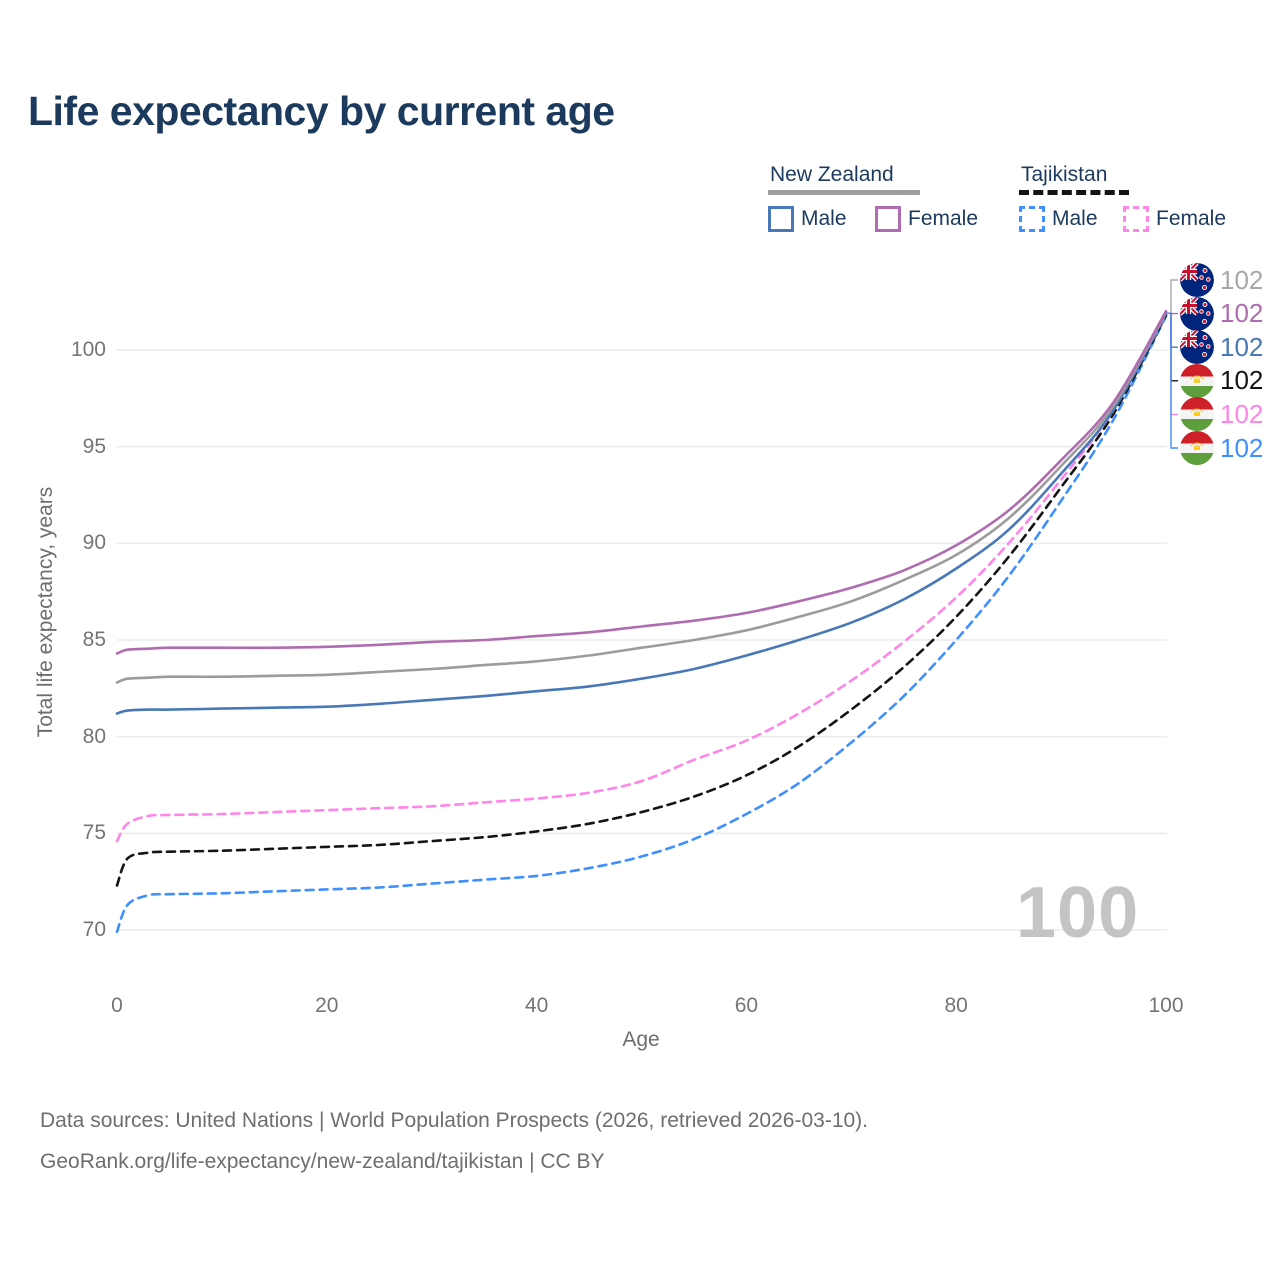  I want to click on y-tick-label: 100, so click(88, 349).